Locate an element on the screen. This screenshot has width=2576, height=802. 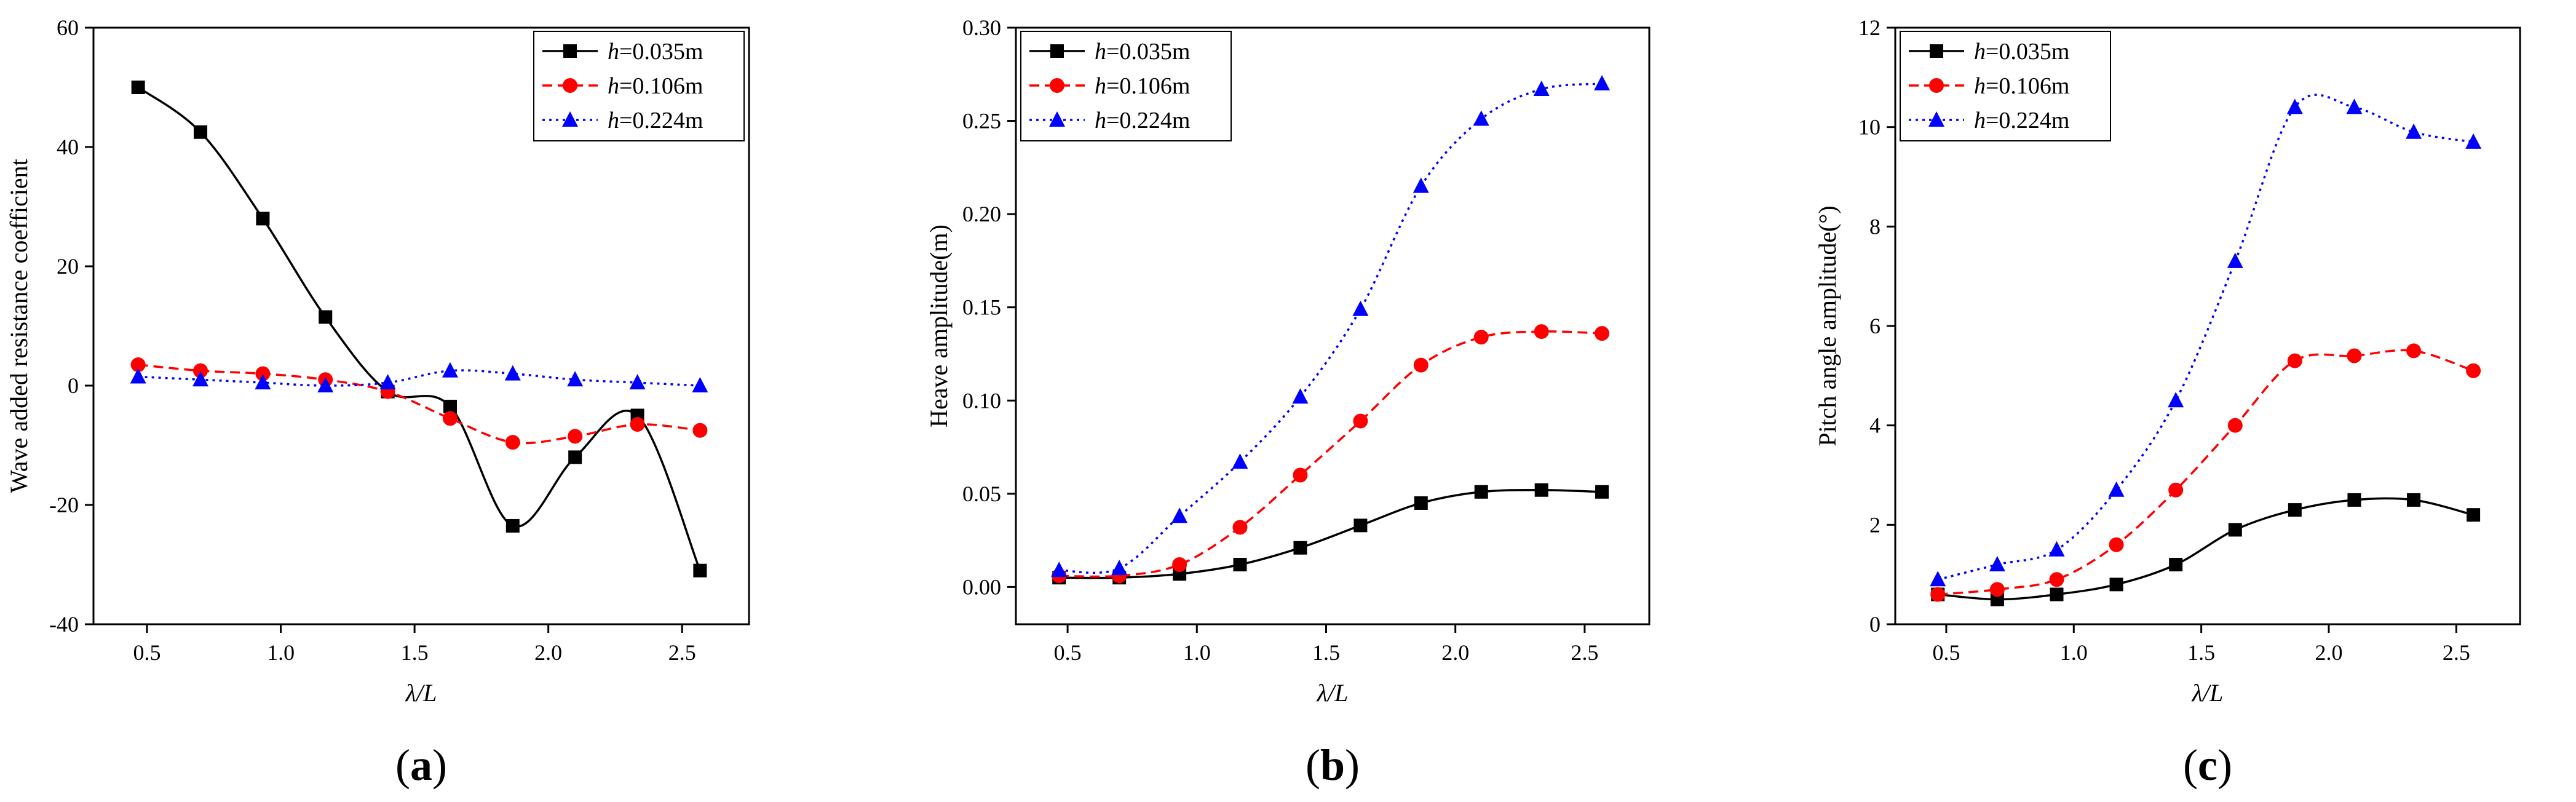
y-tick-label: 6 is located at coordinates (1874, 326).